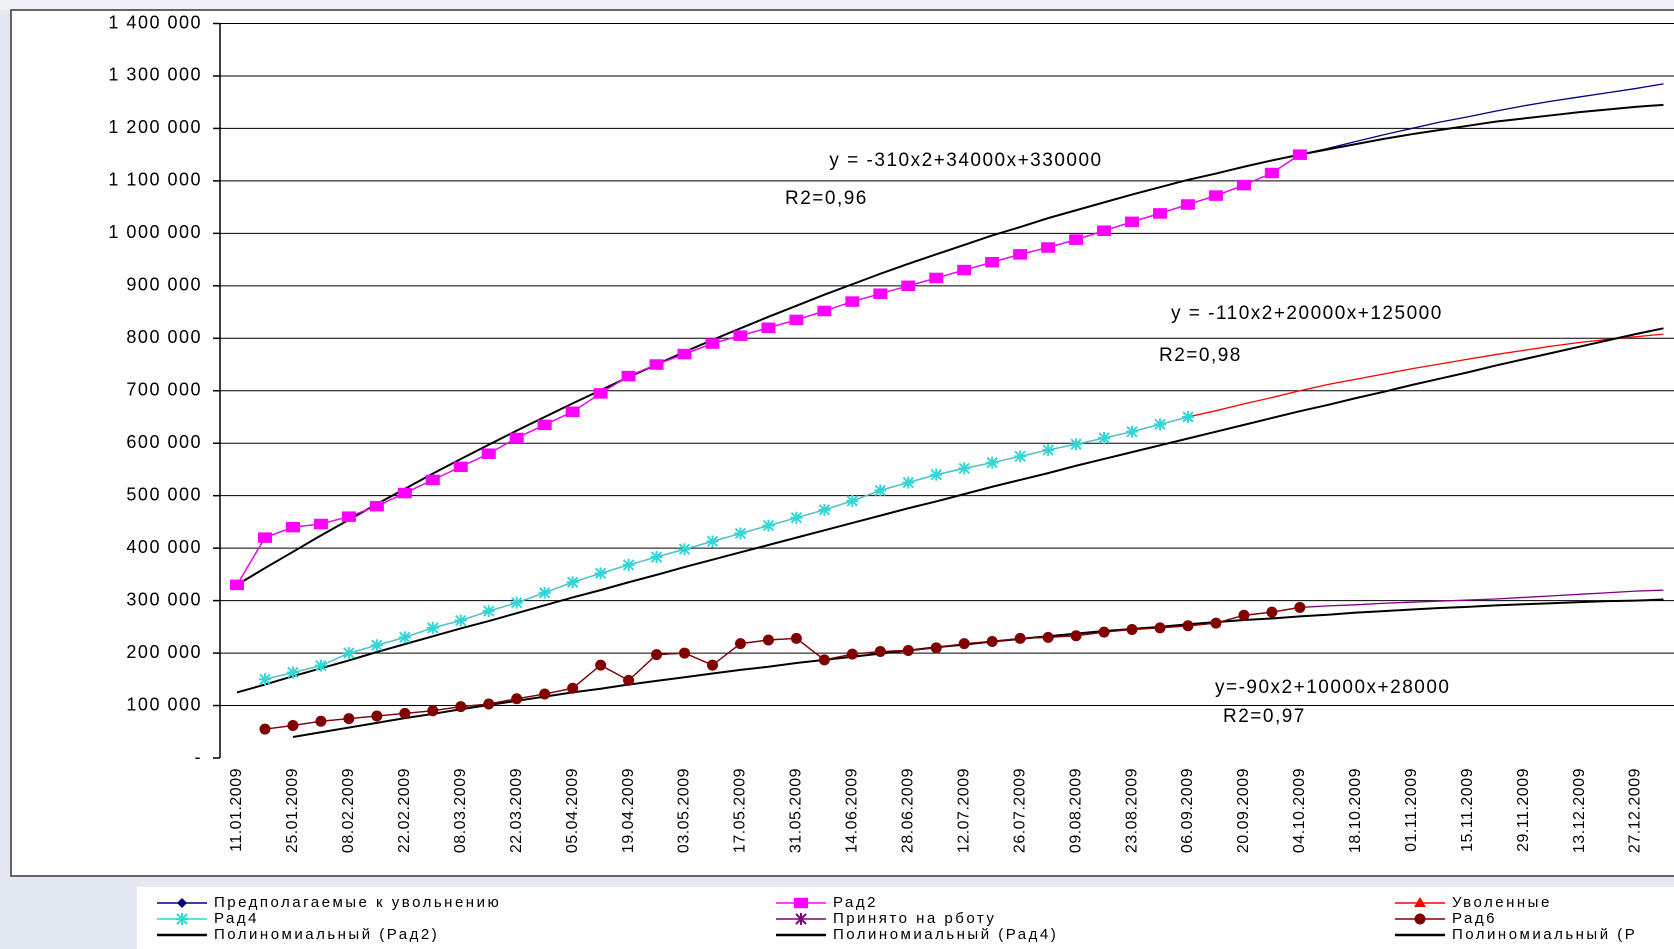 Image resolution: width=1674 pixels, height=949 pixels. I want to click on x-tick-label: 28.06.2009, so click(907, 810).